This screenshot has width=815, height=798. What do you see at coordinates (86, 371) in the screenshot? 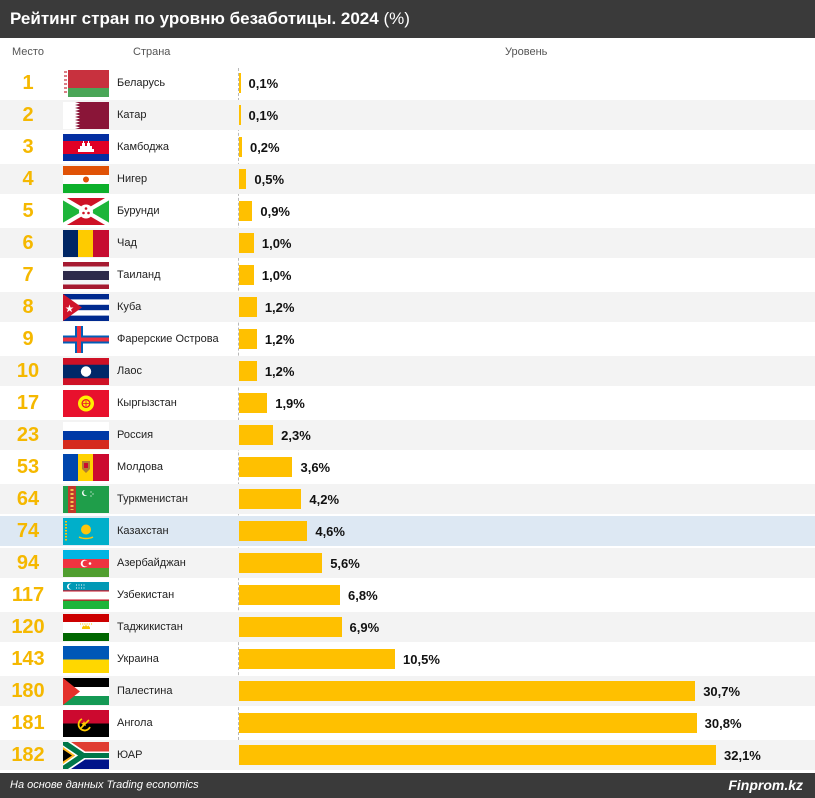
I see `laos-flag` at bounding box center [86, 371].